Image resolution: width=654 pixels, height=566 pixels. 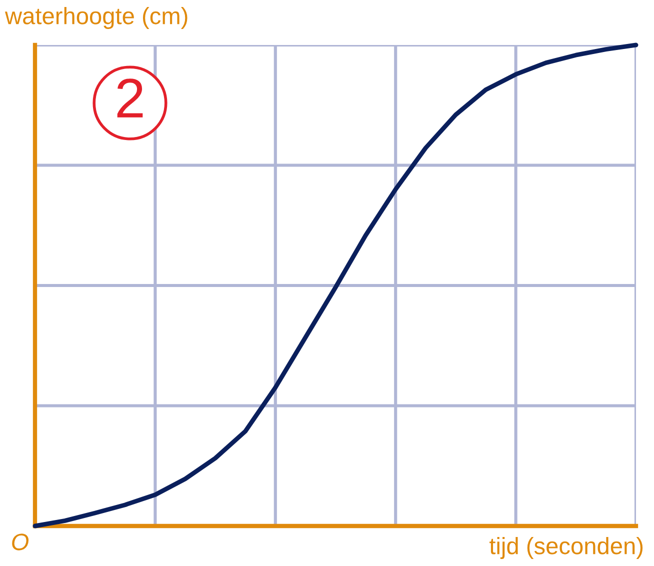 What do you see at coordinates (566, 548) in the screenshot?
I see `x-axis-title: tijd (seconden)` at bounding box center [566, 548].